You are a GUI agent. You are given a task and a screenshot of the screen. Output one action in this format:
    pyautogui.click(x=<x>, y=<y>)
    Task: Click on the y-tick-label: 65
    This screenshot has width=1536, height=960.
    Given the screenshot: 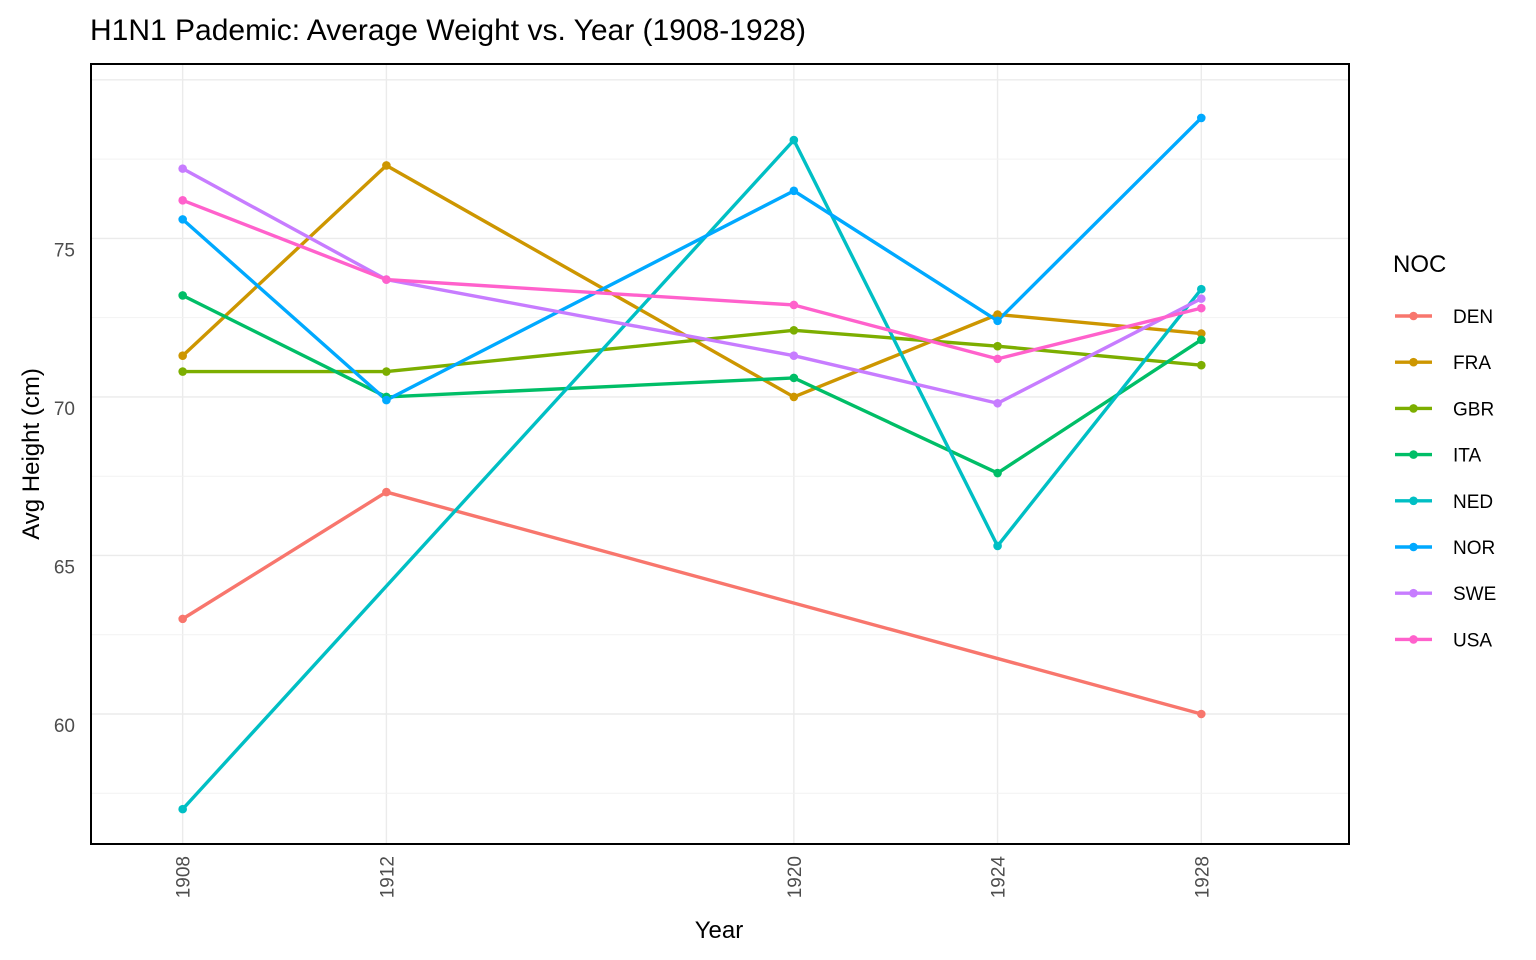 What is the action you would take?
    pyautogui.click(x=64, y=567)
    